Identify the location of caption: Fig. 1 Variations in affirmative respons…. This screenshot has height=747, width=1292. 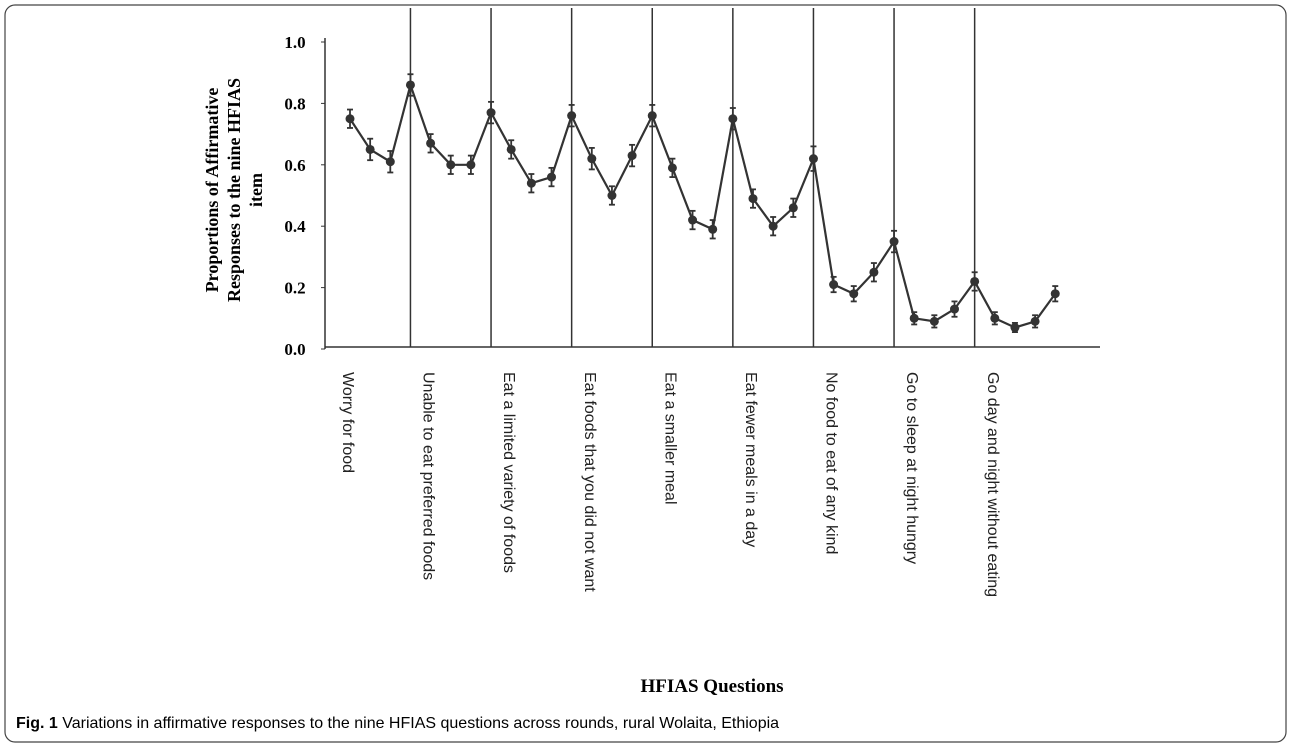
(397, 723).